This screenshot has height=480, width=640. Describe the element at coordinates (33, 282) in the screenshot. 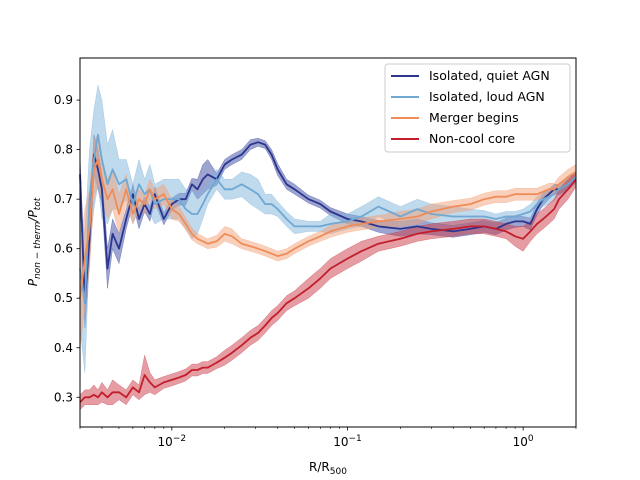

I see `y-axis-label-main: P` at that location.